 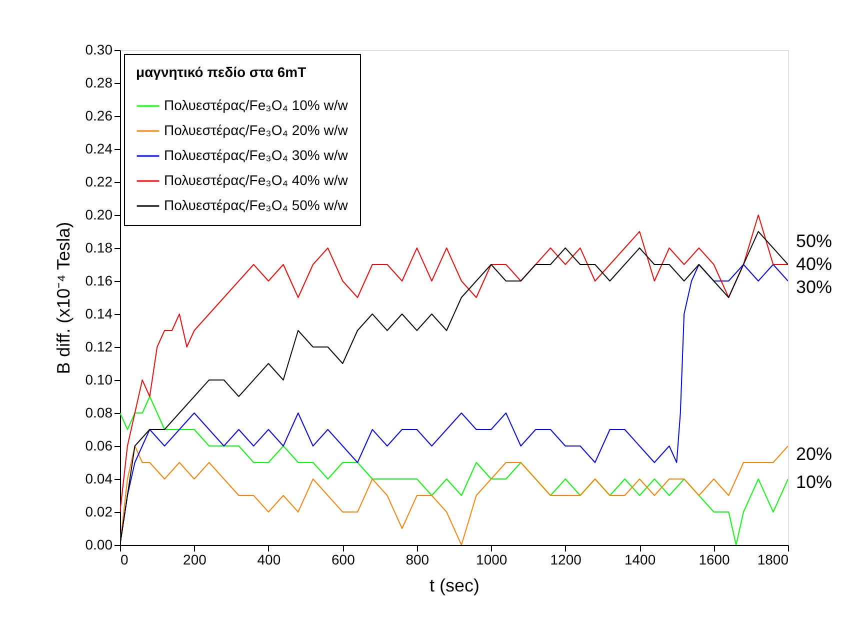 I want to click on x-tick-label: 1400, so click(x=640, y=560).